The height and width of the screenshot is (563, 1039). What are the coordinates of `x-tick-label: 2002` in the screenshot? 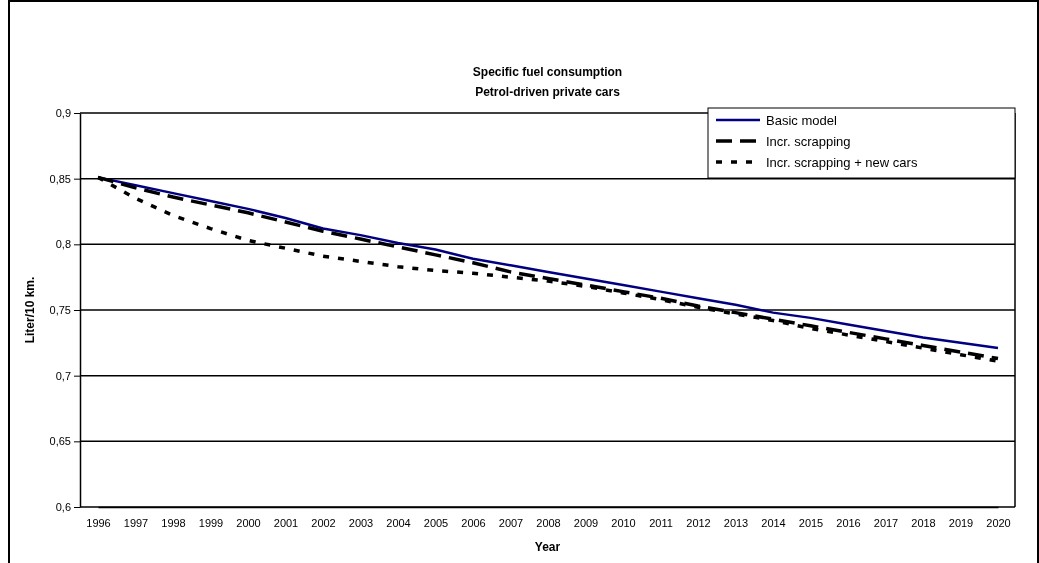 It's located at (323, 522).